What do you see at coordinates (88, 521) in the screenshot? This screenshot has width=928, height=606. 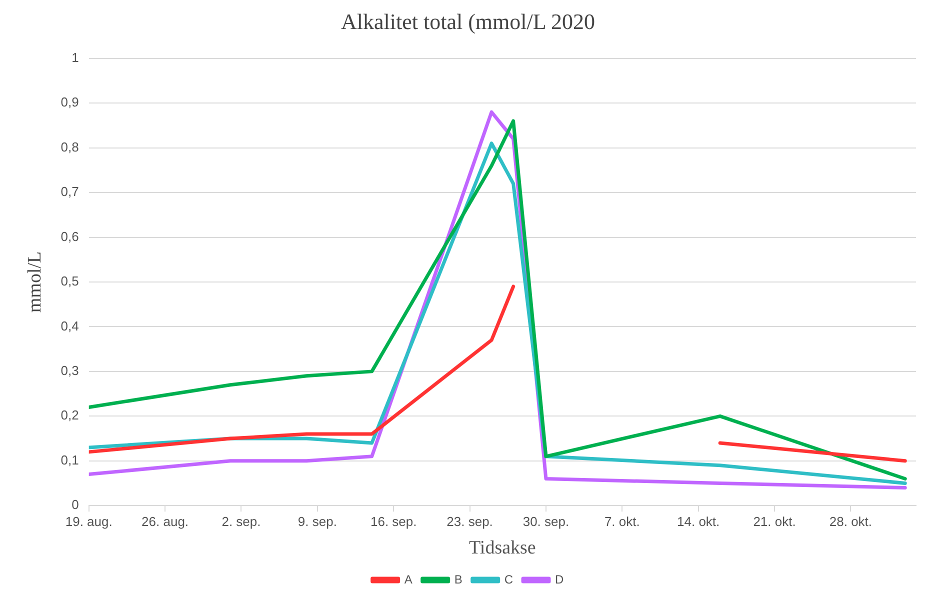 I see `x-tick-label: 19. aug.` at bounding box center [88, 521].